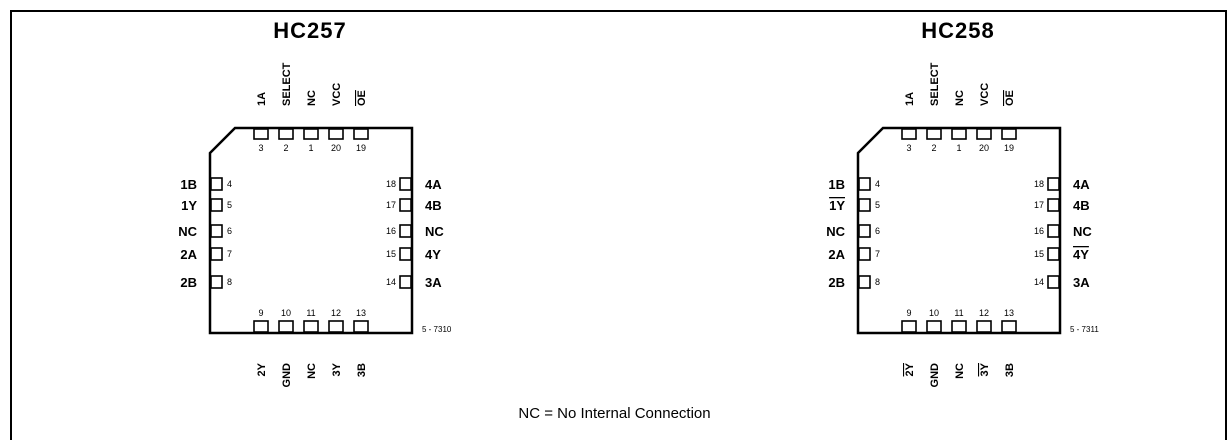 The width and height of the screenshot is (1229, 440). I want to click on package-title: HC257, so click(310, 30).